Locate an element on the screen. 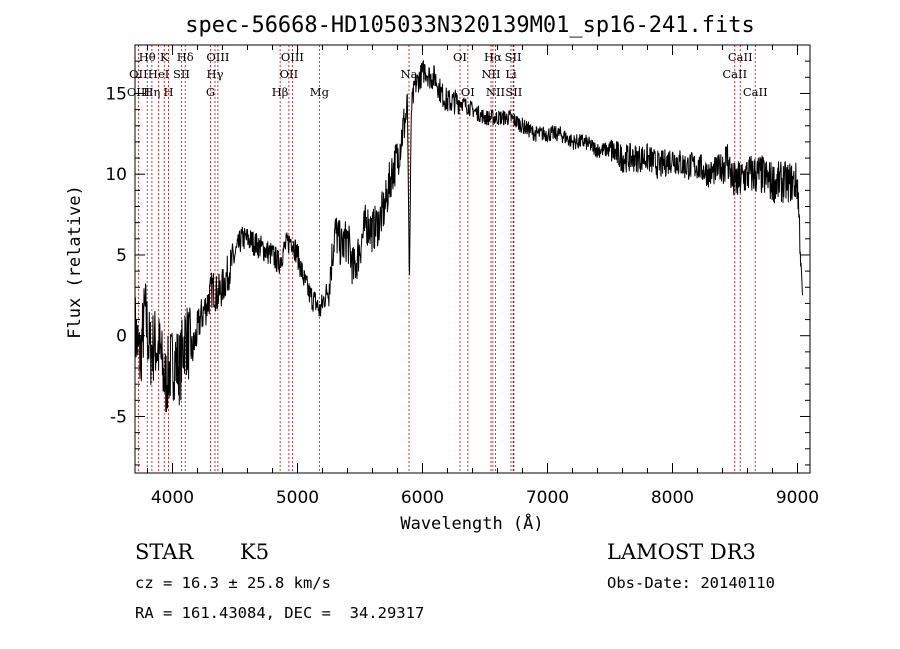  line-label: HeI is located at coordinates (158, 74).